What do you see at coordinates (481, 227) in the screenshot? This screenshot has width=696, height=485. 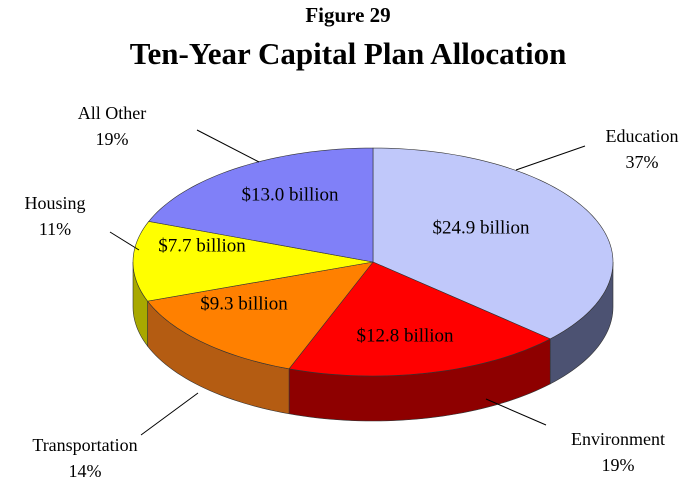 I see `value-label: $24.9 billion` at bounding box center [481, 227].